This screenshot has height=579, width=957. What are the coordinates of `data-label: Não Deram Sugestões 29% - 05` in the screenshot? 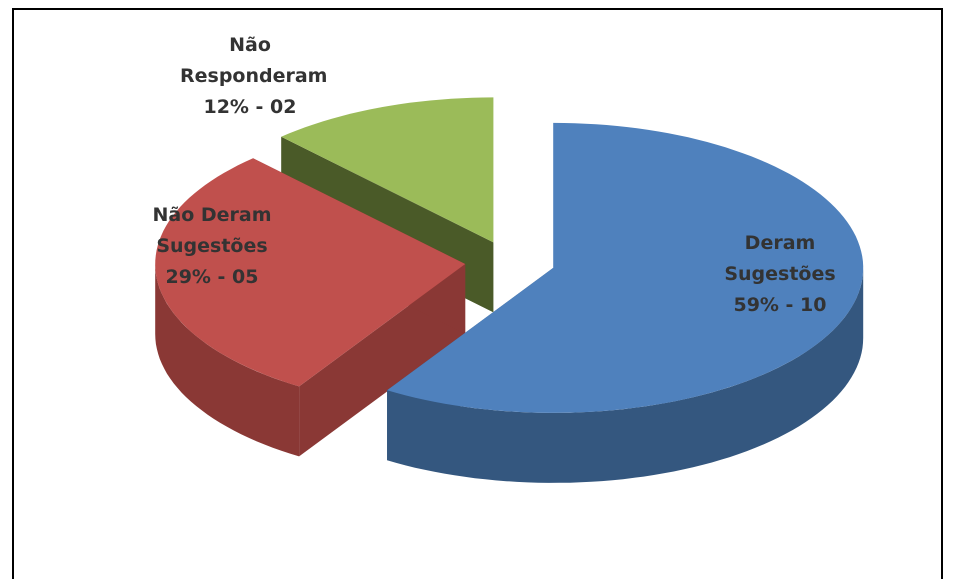 It's located at (212, 246).